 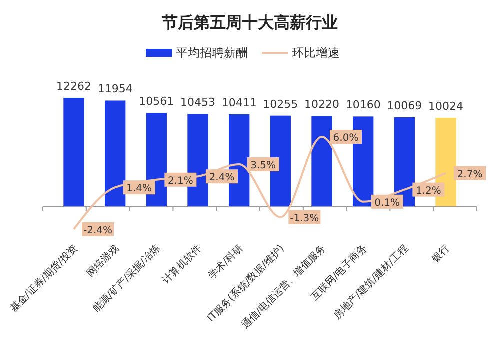 I want to click on data-label: 10069, so click(x=404, y=105).